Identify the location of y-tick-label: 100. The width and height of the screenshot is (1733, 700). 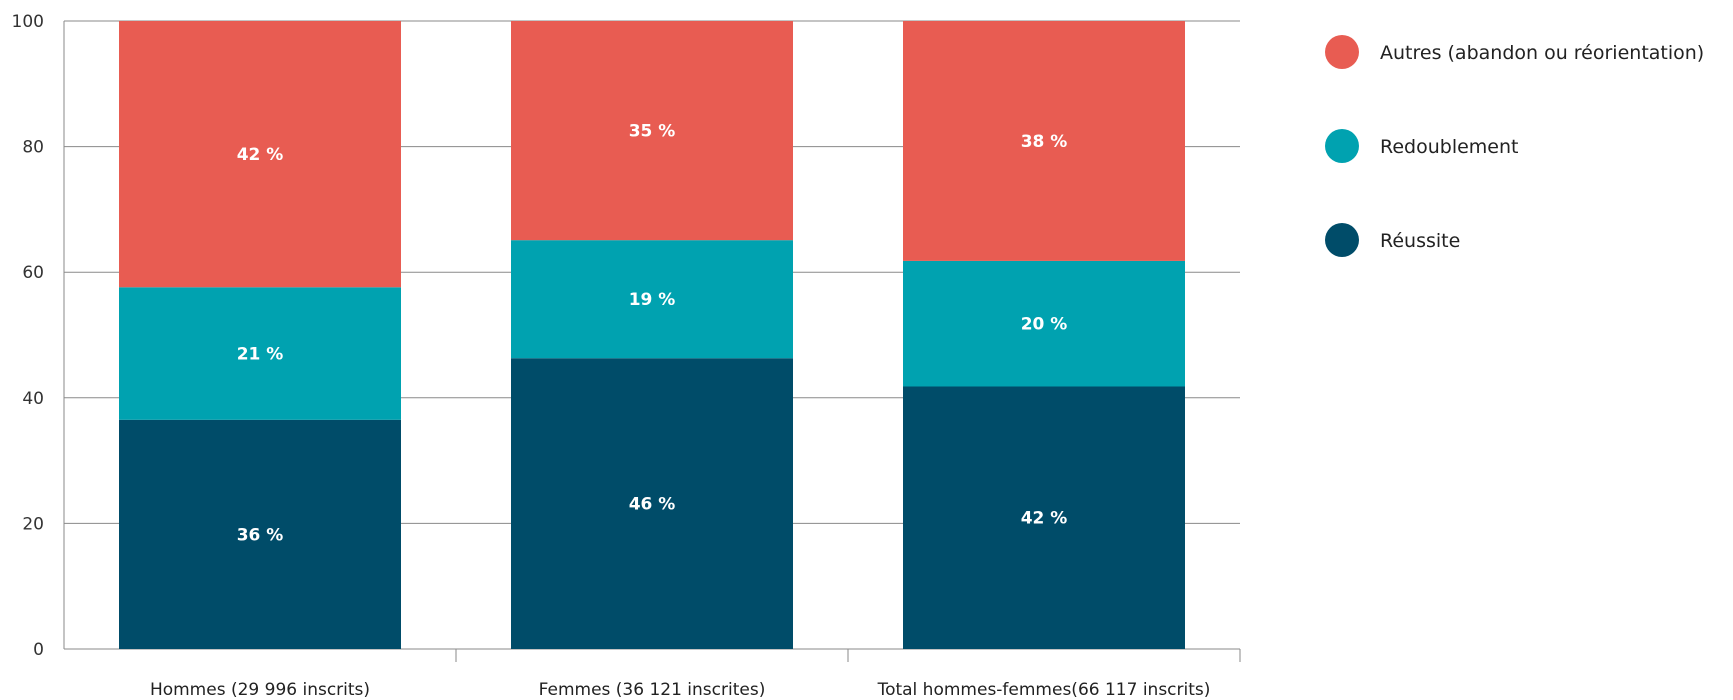
(28, 22).